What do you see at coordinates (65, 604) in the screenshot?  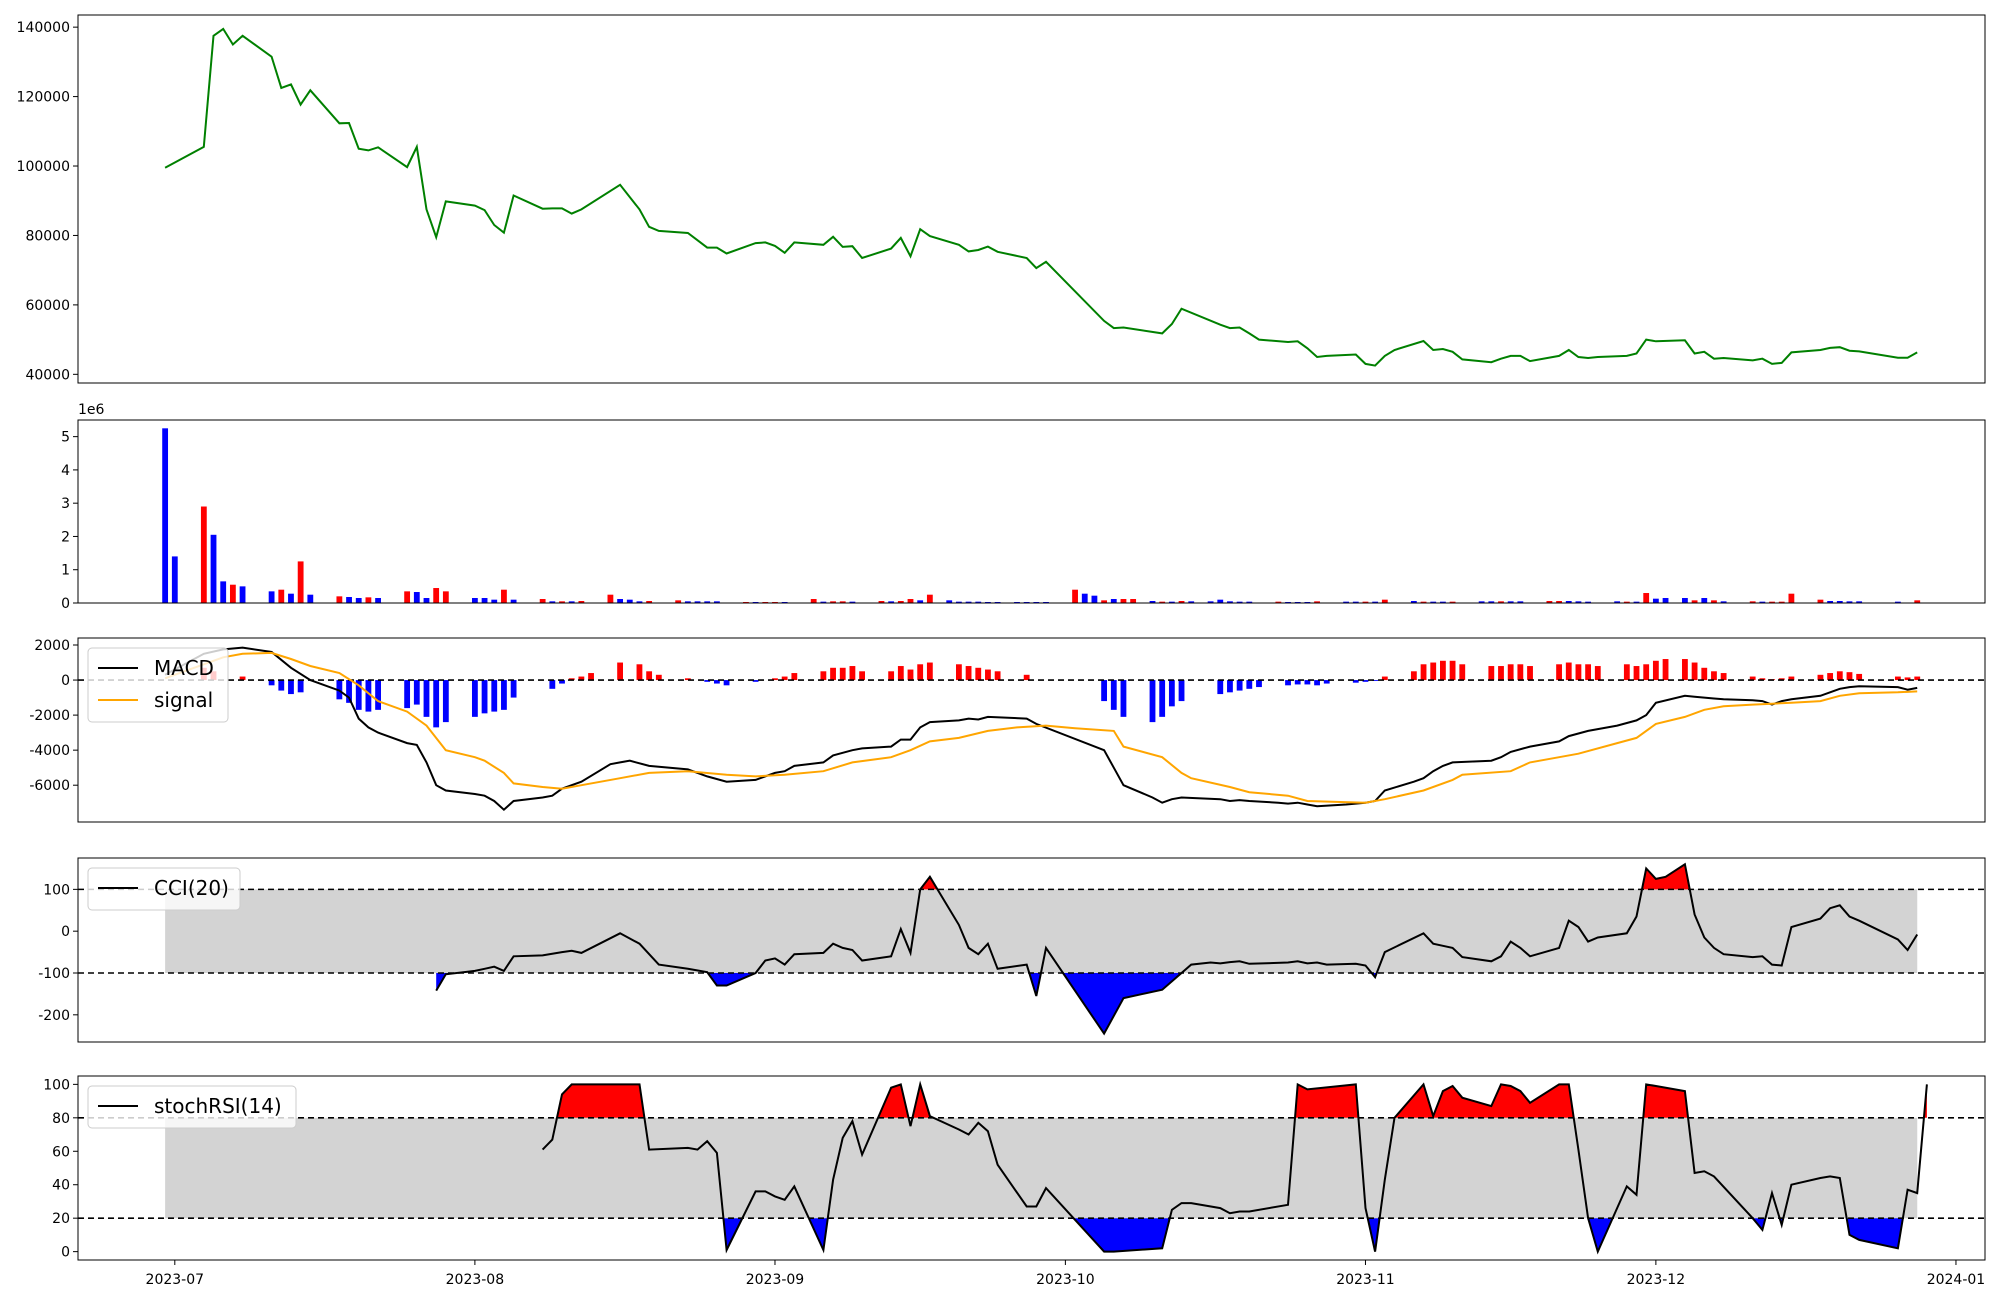 I see `y-tick-label: 0` at bounding box center [65, 604].